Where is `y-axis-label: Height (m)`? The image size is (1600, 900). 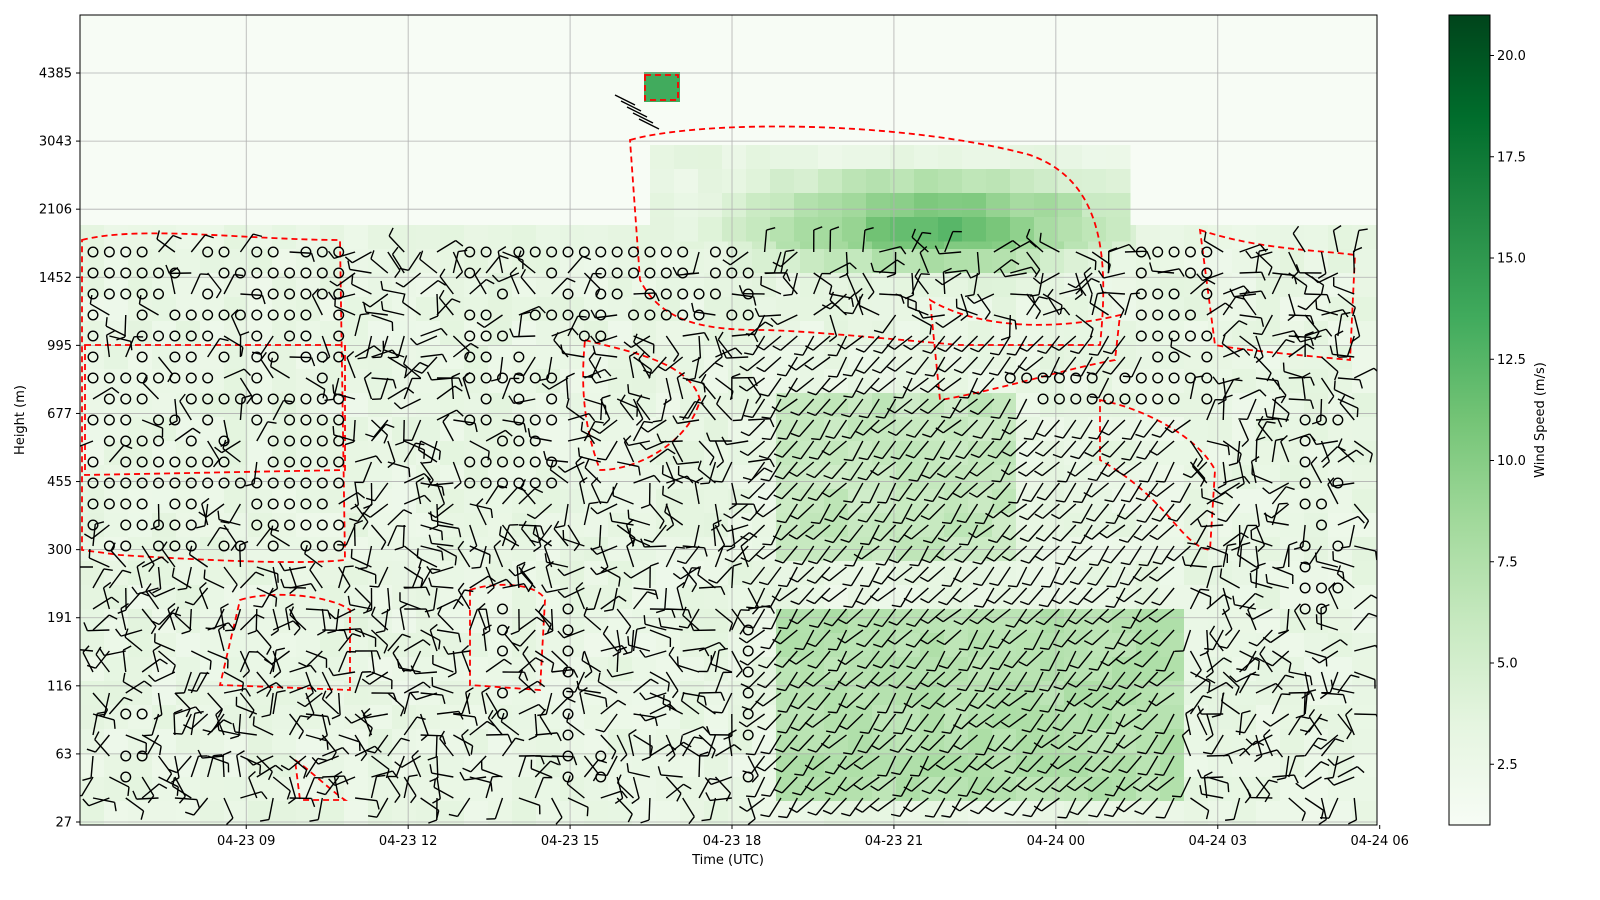
y-axis-label: Height (m) is located at coordinates (20, 420).